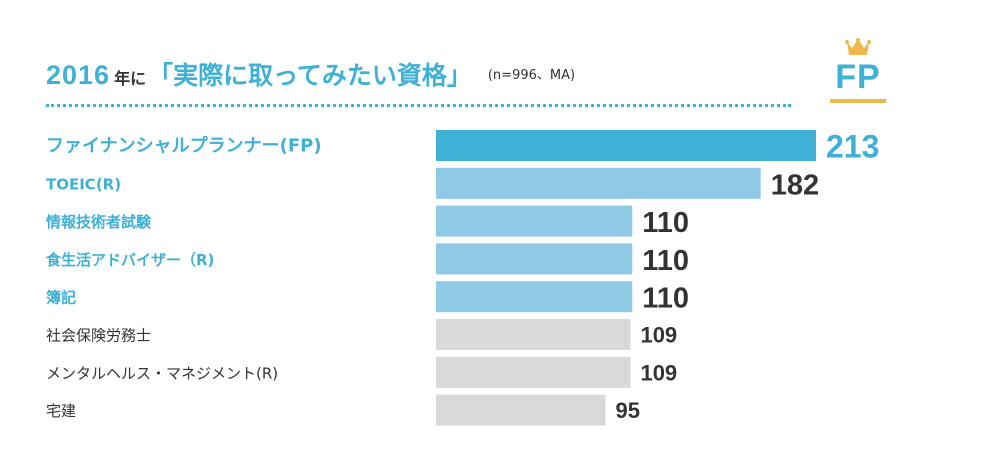 This screenshot has height=458, width=999. I want to click on dotted-divider, so click(418, 105).